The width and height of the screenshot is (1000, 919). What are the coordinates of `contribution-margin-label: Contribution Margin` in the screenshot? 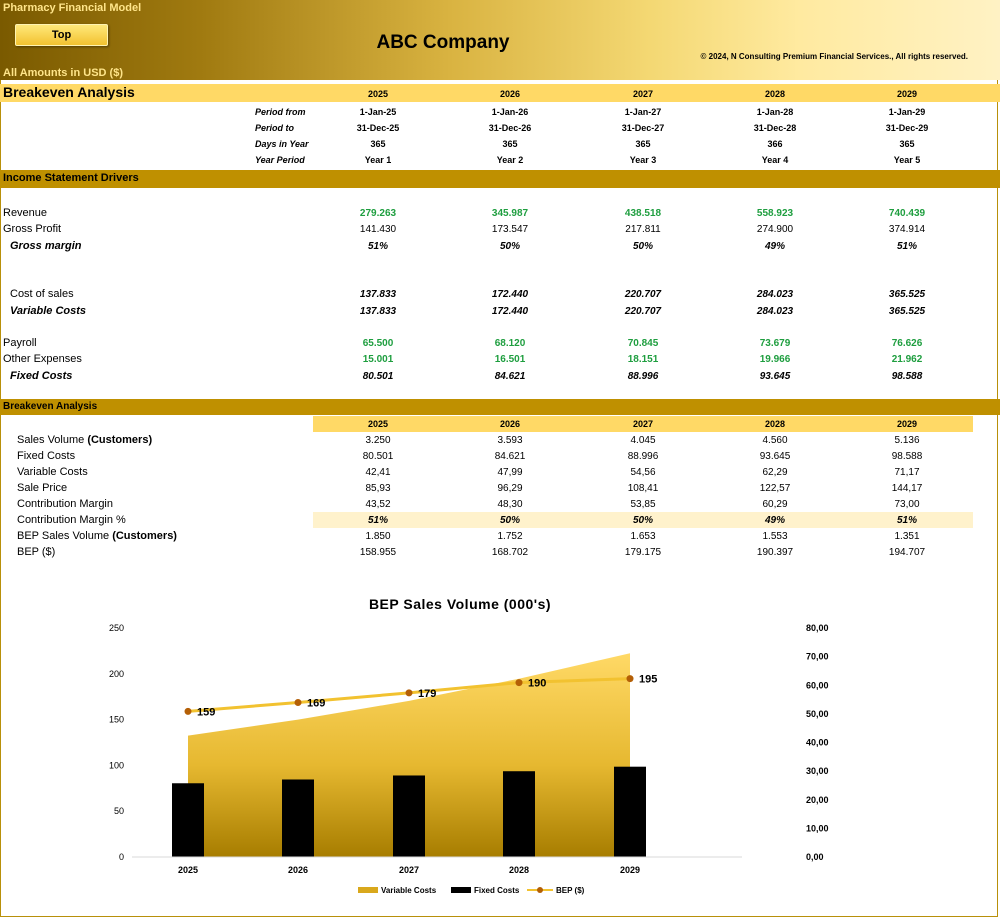 It's located at (65, 504).